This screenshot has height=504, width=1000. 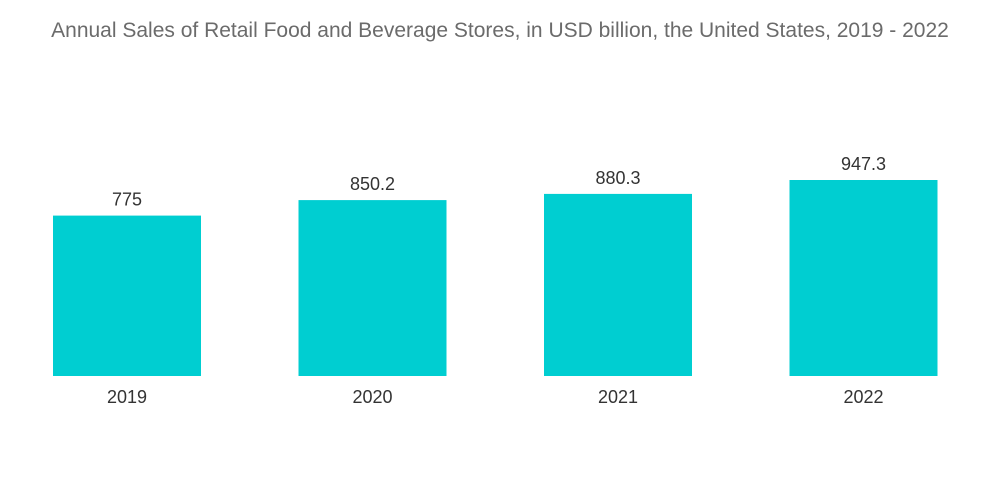 What do you see at coordinates (372, 184) in the screenshot?
I see `value-label-2020: 850.2` at bounding box center [372, 184].